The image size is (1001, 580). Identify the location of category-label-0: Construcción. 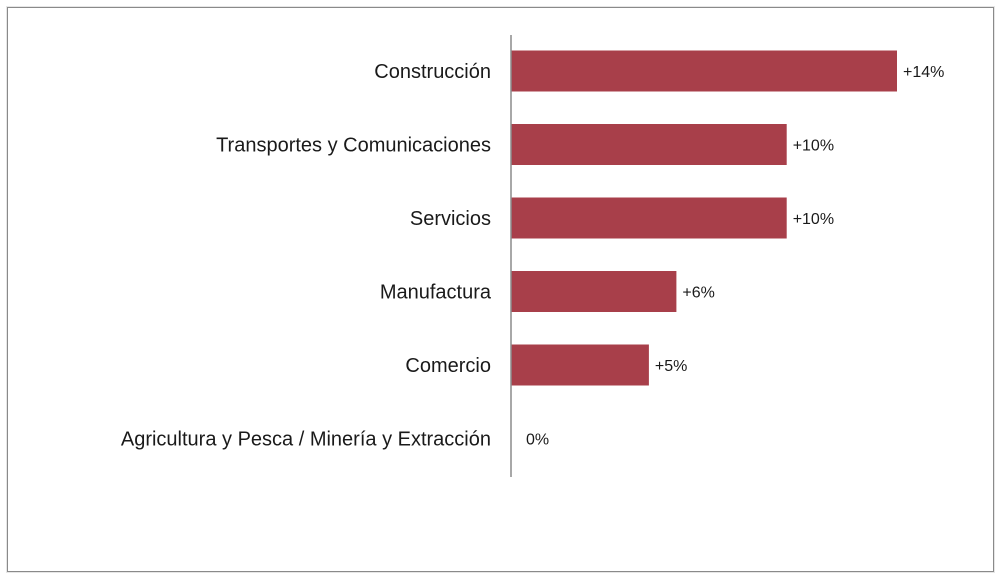
(432, 72).